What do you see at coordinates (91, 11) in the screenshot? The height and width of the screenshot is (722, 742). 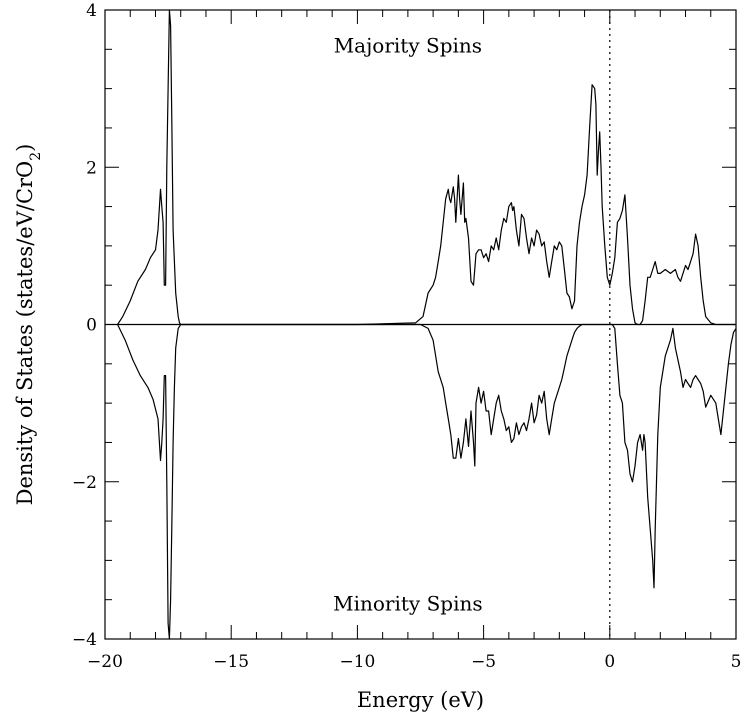 I see `y-tick-label: 4` at bounding box center [91, 11].